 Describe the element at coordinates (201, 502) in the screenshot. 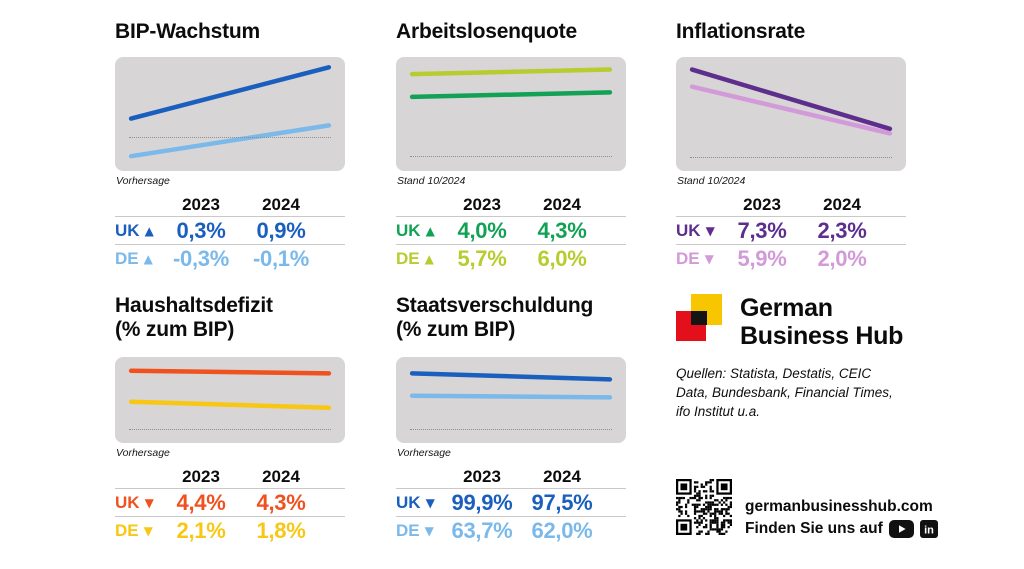

I see `value-2023: 4,4%` at that location.